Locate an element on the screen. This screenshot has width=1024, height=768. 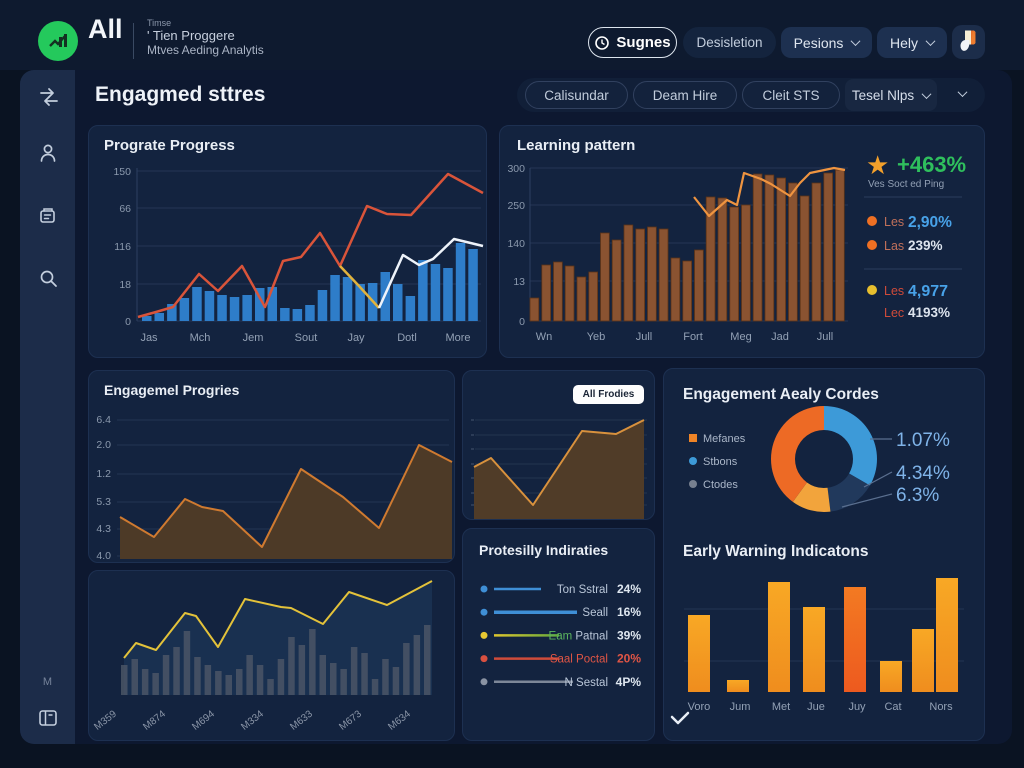
svg-text: +463% is located at coordinates (931, 164).